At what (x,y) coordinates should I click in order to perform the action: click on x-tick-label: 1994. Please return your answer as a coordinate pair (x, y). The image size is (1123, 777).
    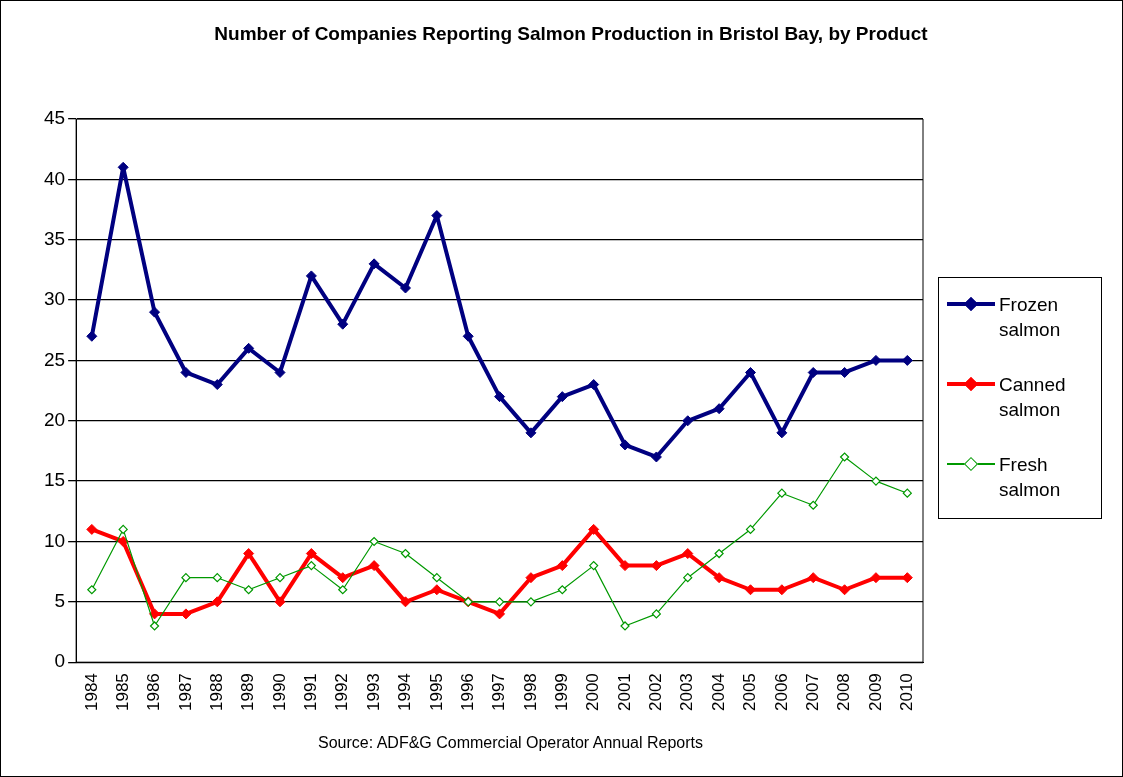
    Looking at the image, I should click on (405, 692).